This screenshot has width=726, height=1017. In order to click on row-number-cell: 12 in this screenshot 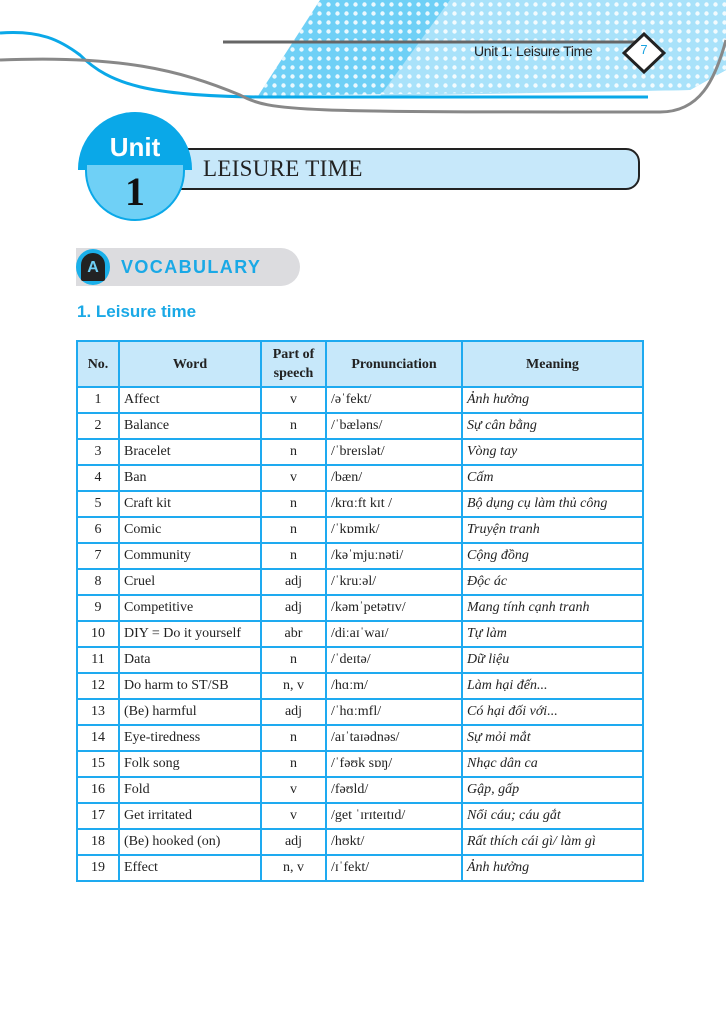, I will do `click(98, 686)`.